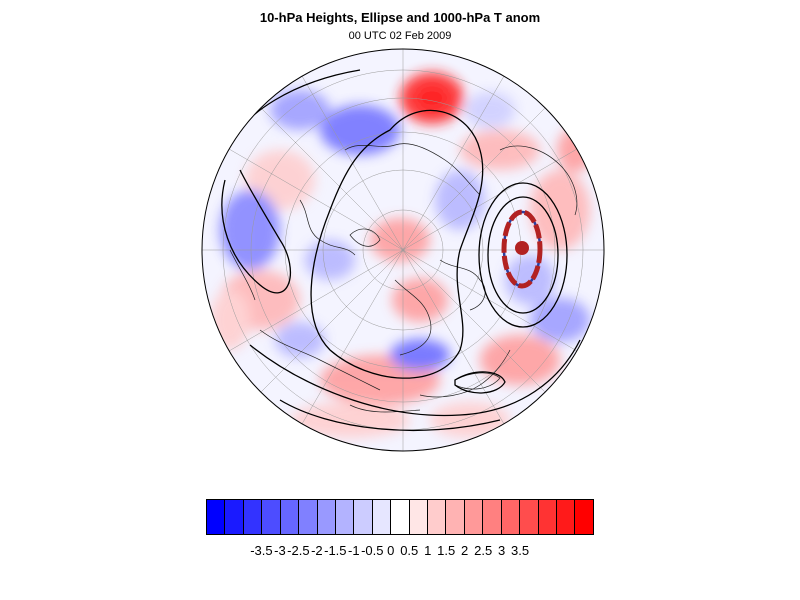 This screenshot has width=800, height=600. I want to click on colorbar-tick-label: 0, so click(391, 550).